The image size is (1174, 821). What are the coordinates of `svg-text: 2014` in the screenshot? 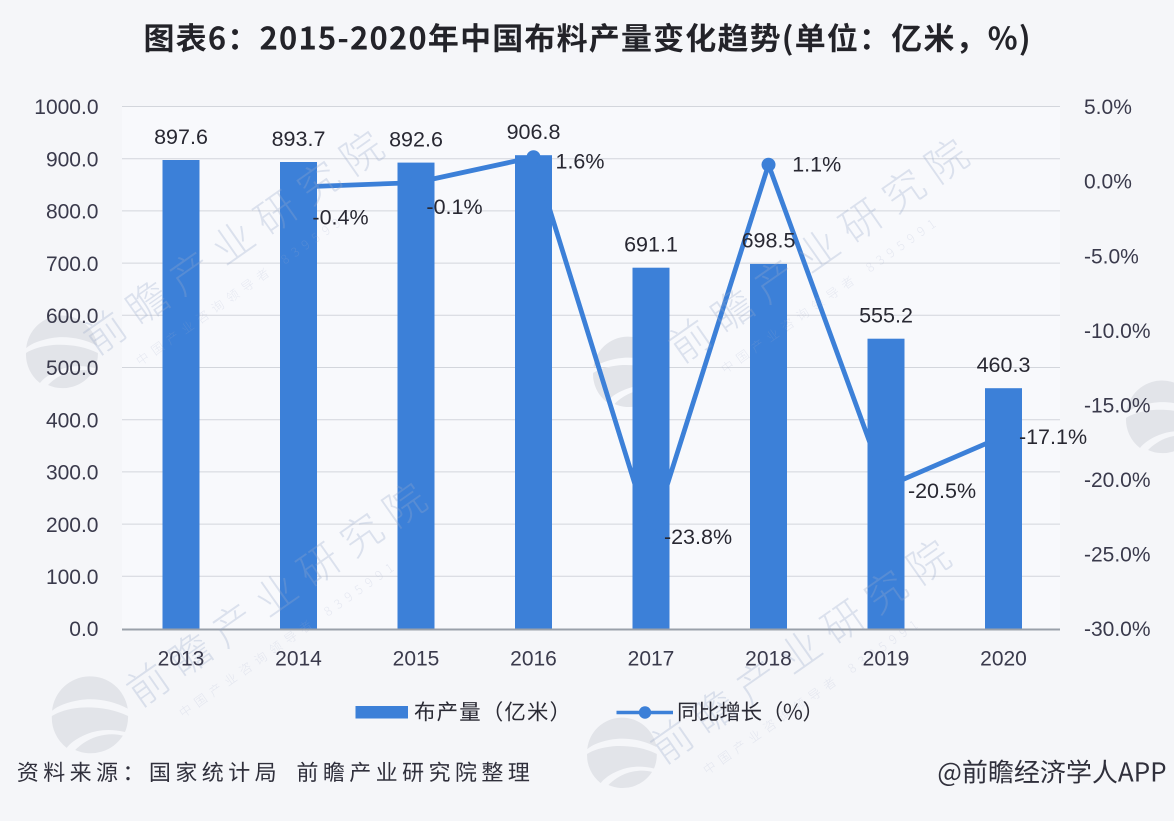 It's located at (298, 658).